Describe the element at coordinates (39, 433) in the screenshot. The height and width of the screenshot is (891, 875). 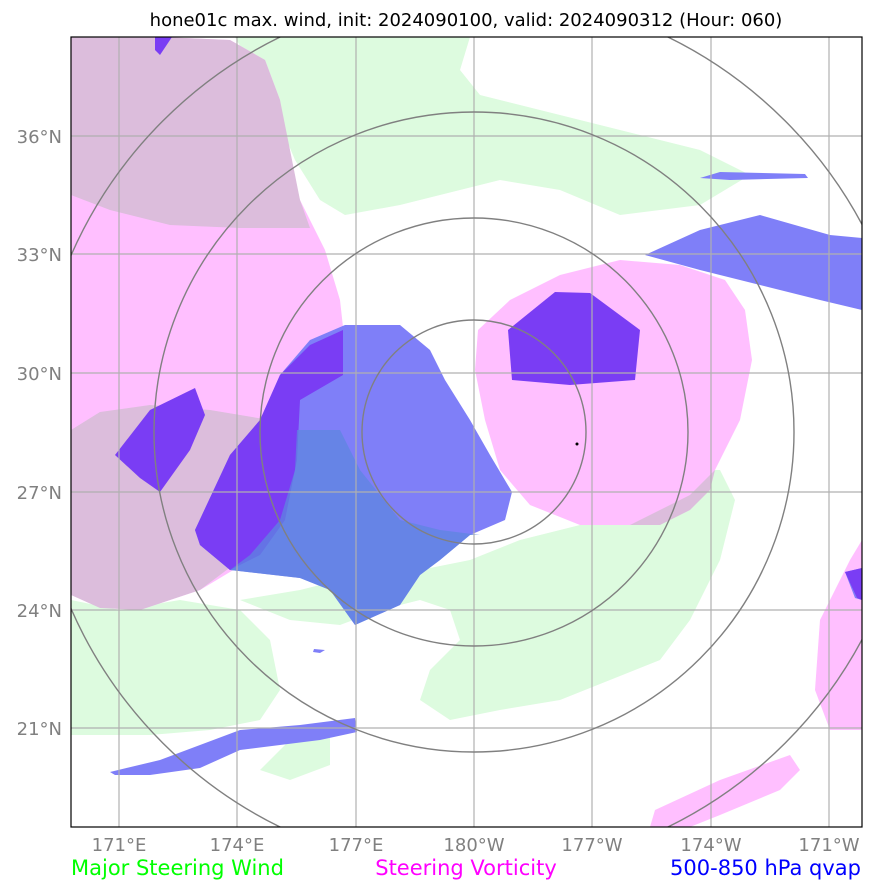
I see `latitude-labels: 36°N 33°N 30°N 27°N 24°N 21°N` at that location.